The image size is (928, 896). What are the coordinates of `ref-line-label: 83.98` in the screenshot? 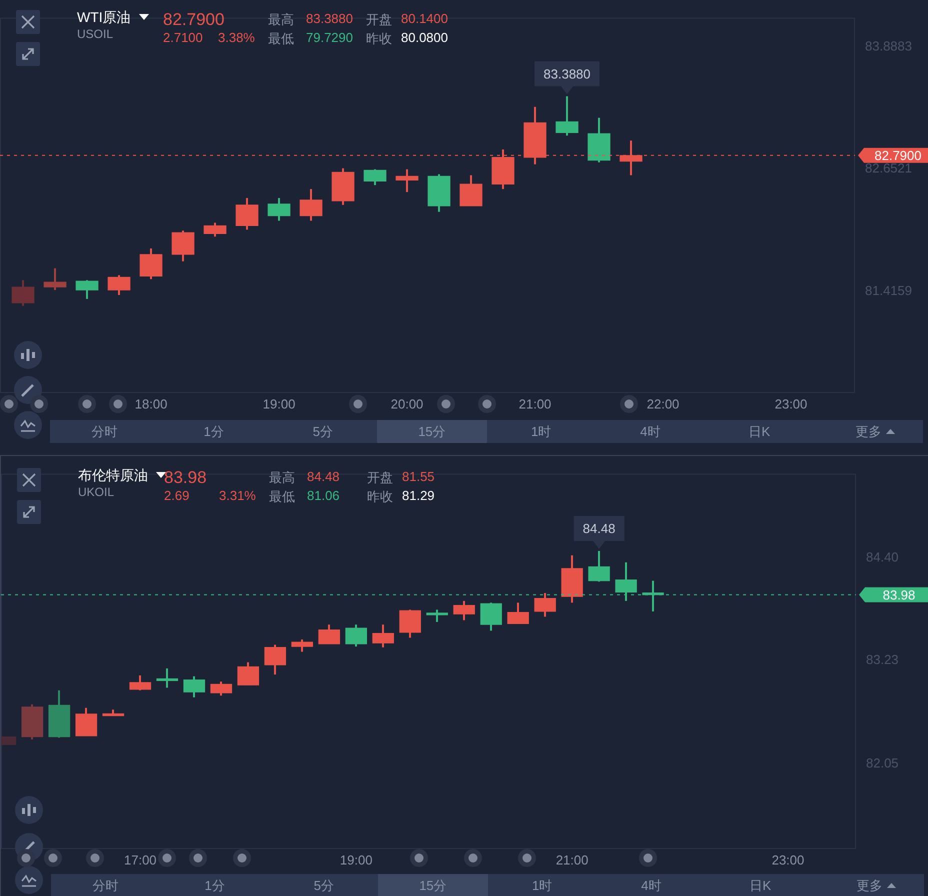 It's located at (899, 594).